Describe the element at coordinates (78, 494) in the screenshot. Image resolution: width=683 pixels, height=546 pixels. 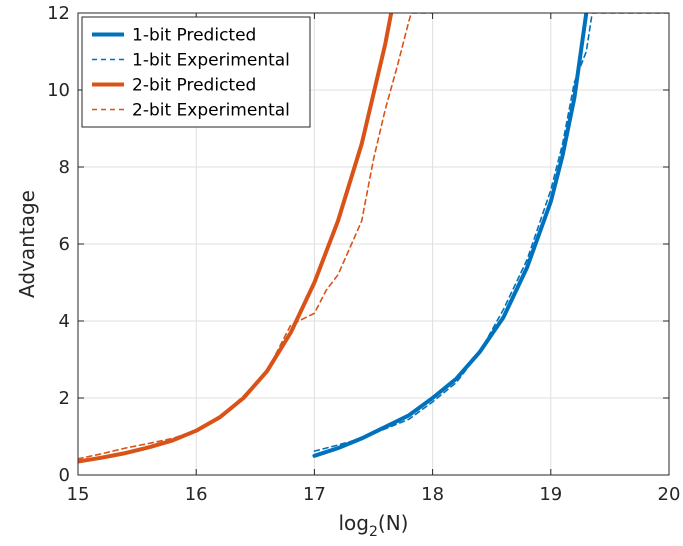
I see `x-tick-label: 15` at that location.